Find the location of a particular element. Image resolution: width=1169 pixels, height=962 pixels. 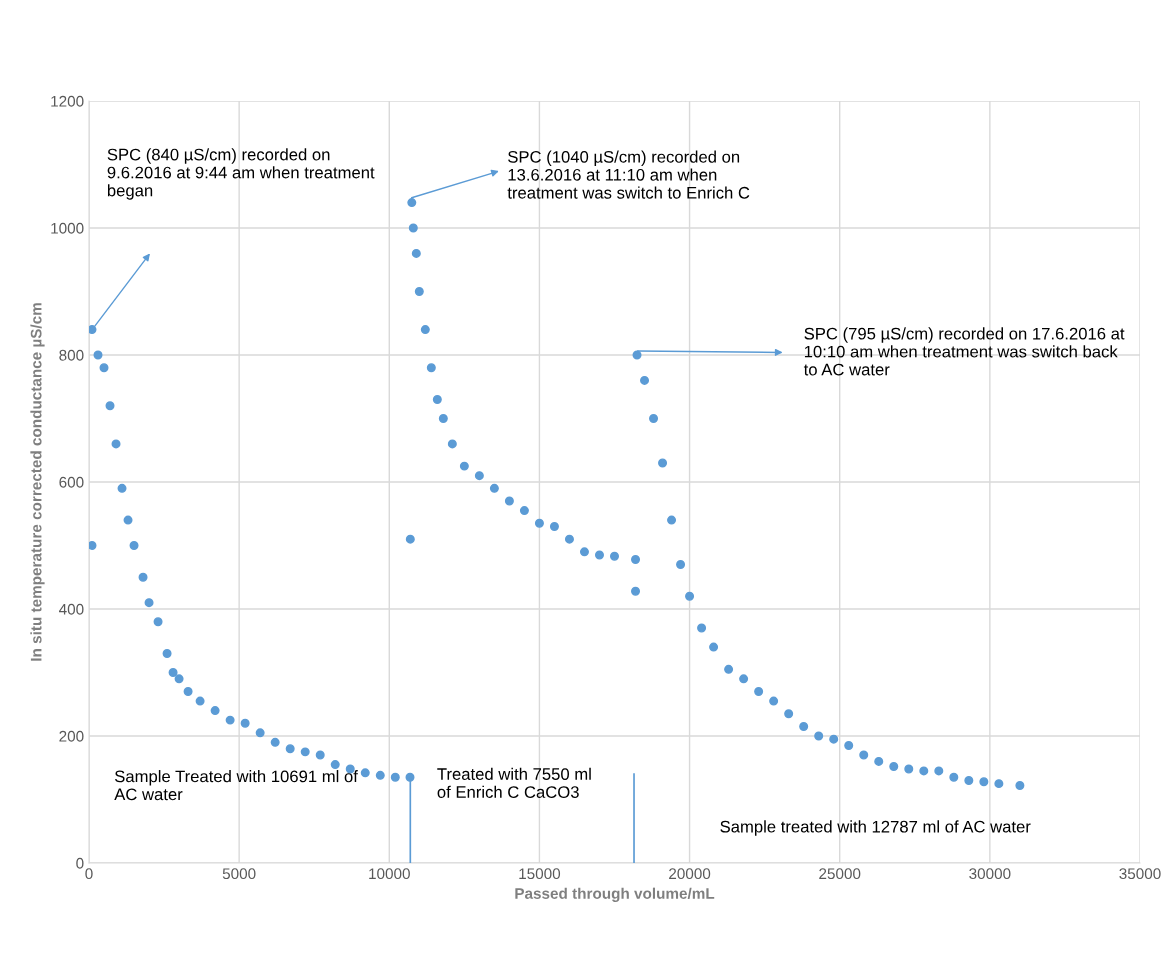

annotation: SPC (1040 µS/cm) recorded on 13.6.2016 at 11:10 am when treatment was switch to Enrich C is located at coordinates (628, 174).